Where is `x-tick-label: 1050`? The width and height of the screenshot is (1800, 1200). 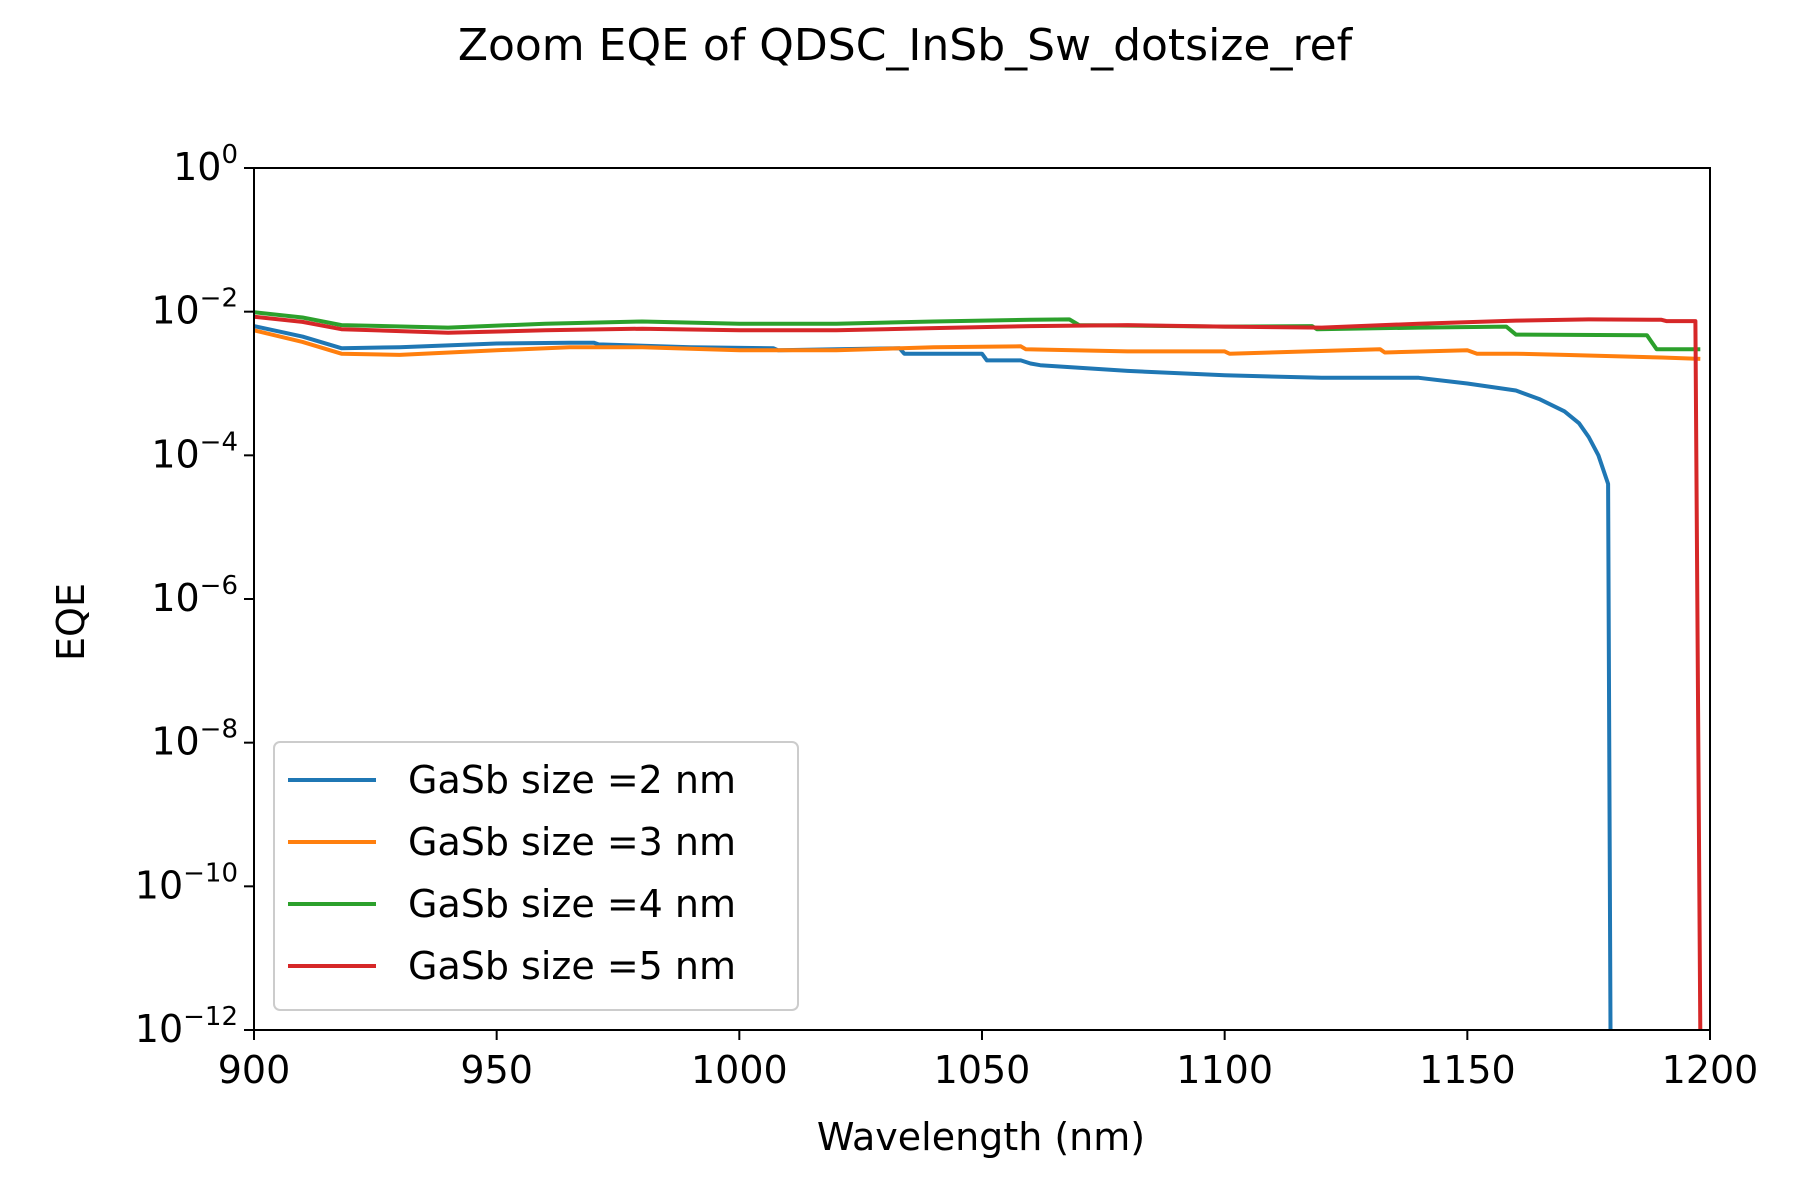
x-tick-label: 1050 is located at coordinates (982, 1070).